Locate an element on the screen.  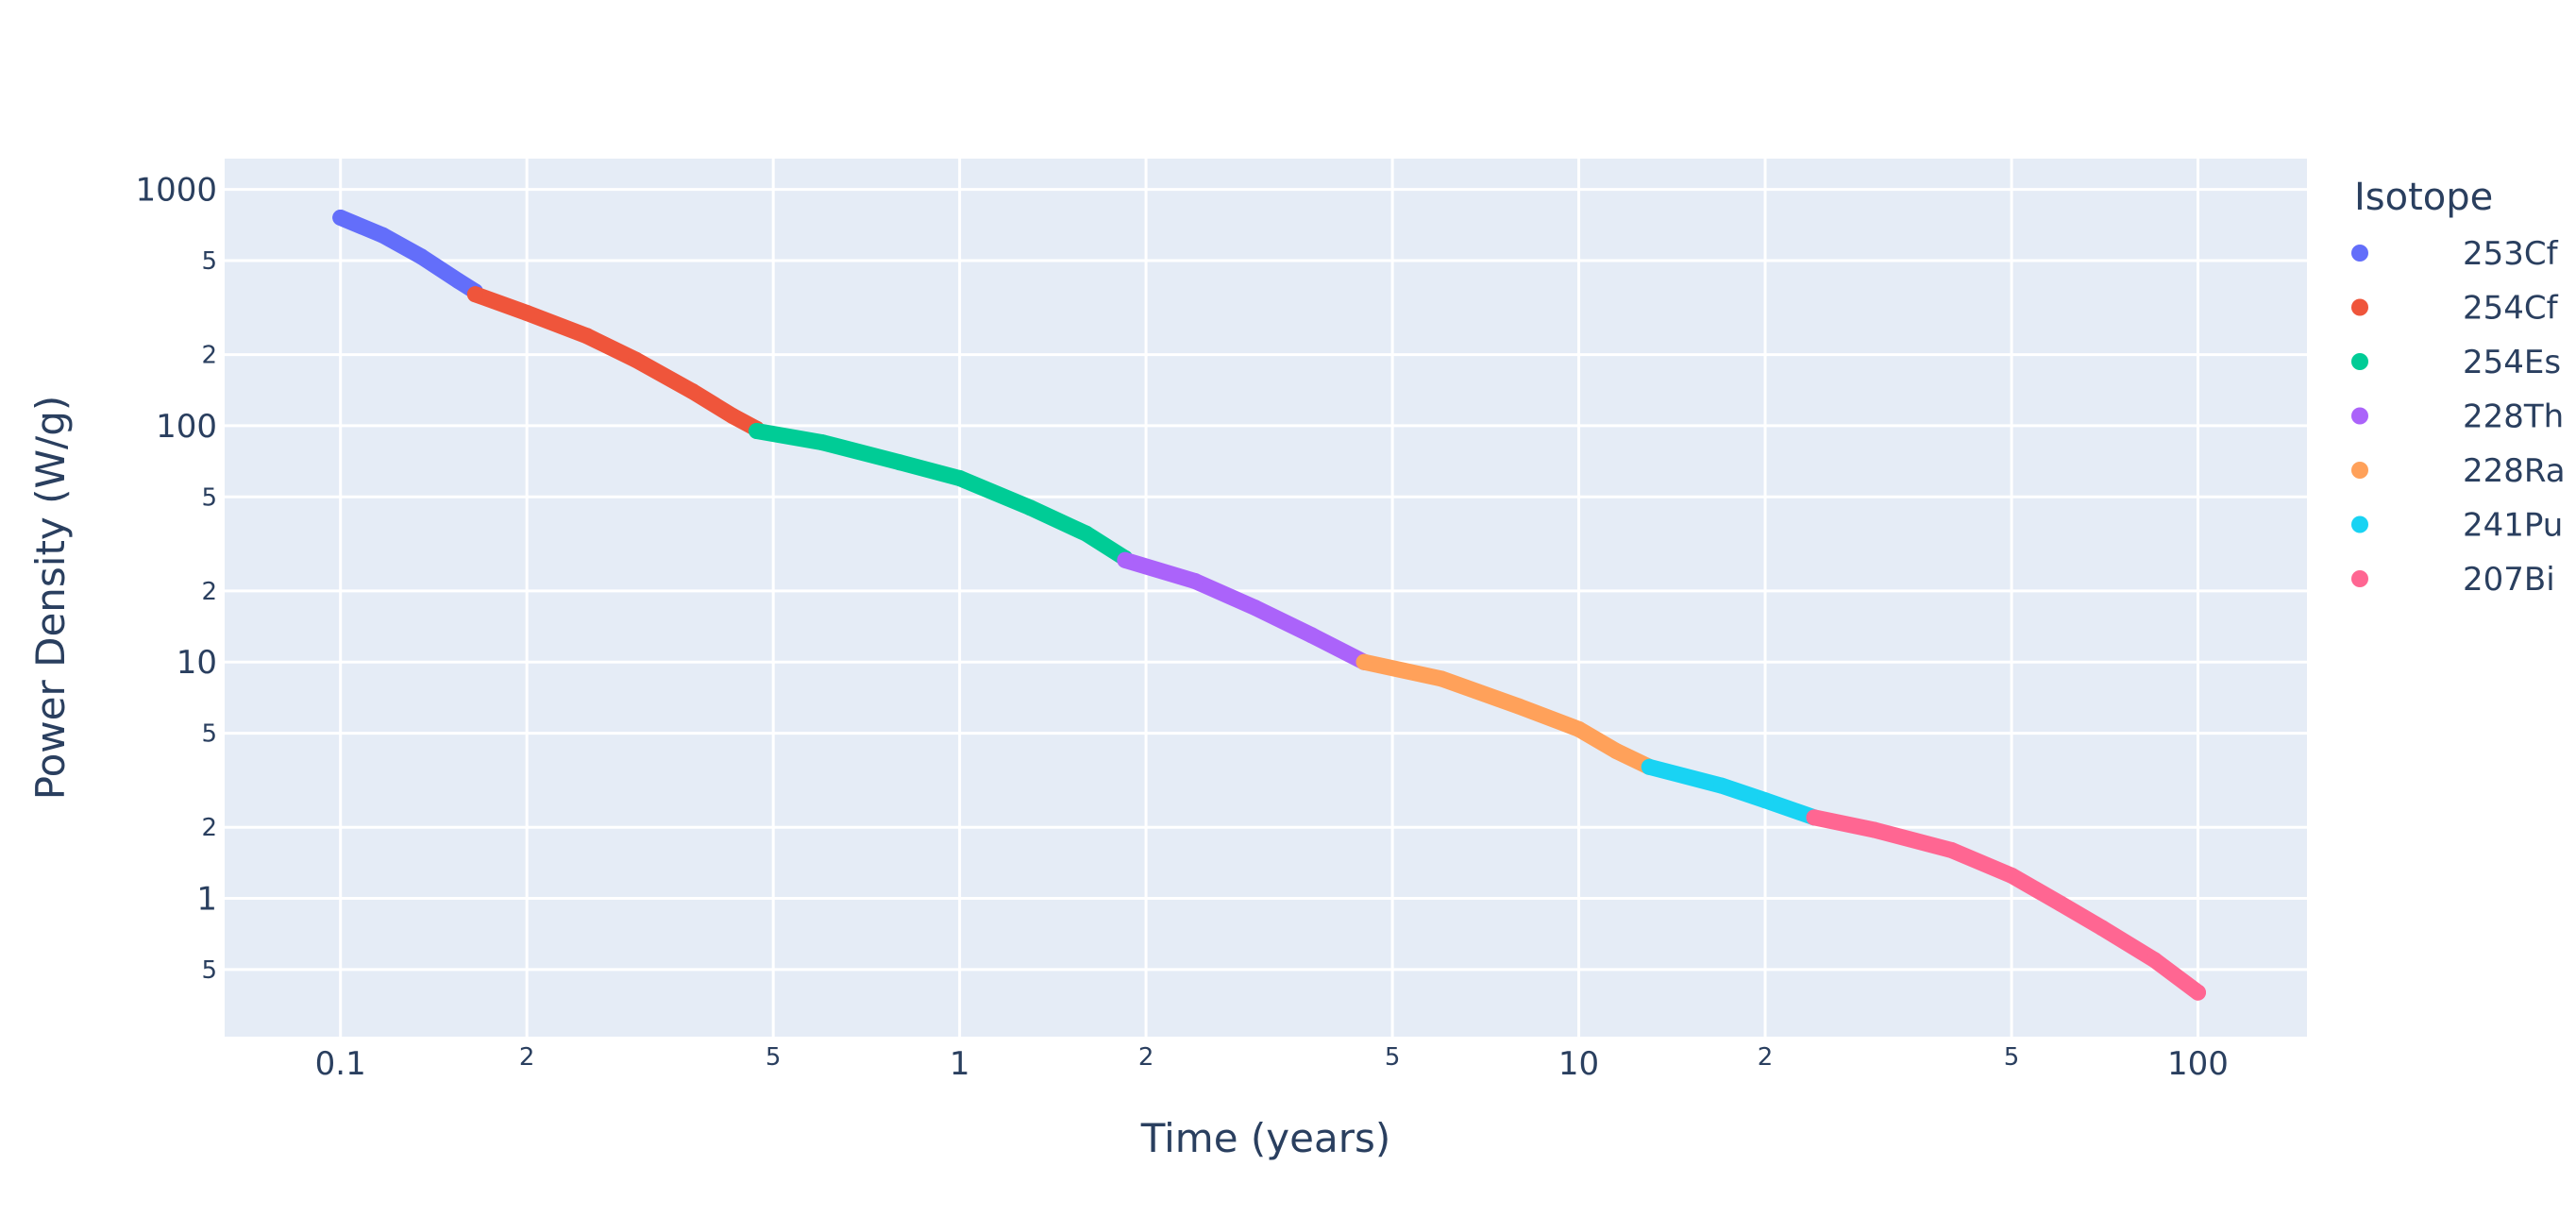
x-tick-label: 0.1 is located at coordinates (341, 1064).